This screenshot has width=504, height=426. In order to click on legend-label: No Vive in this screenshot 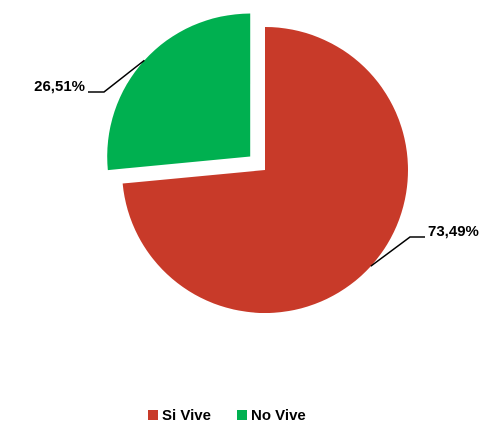, I will do `click(278, 415)`.